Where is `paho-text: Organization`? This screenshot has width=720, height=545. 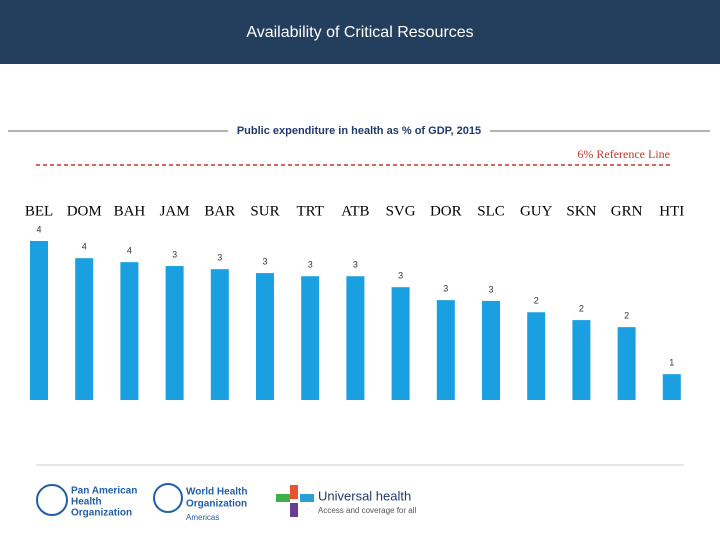 paho-text: Organization is located at coordinates (101, 513).